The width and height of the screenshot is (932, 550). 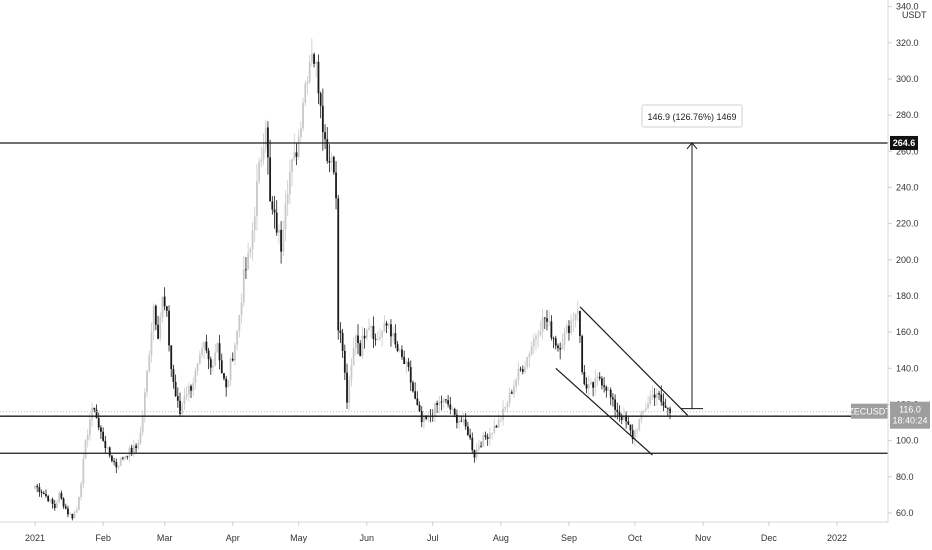 What do you see at coordinates (907, 187) in the screenshot?
I see `y-tick-label: 240.0` at bounding box center [907, 187].